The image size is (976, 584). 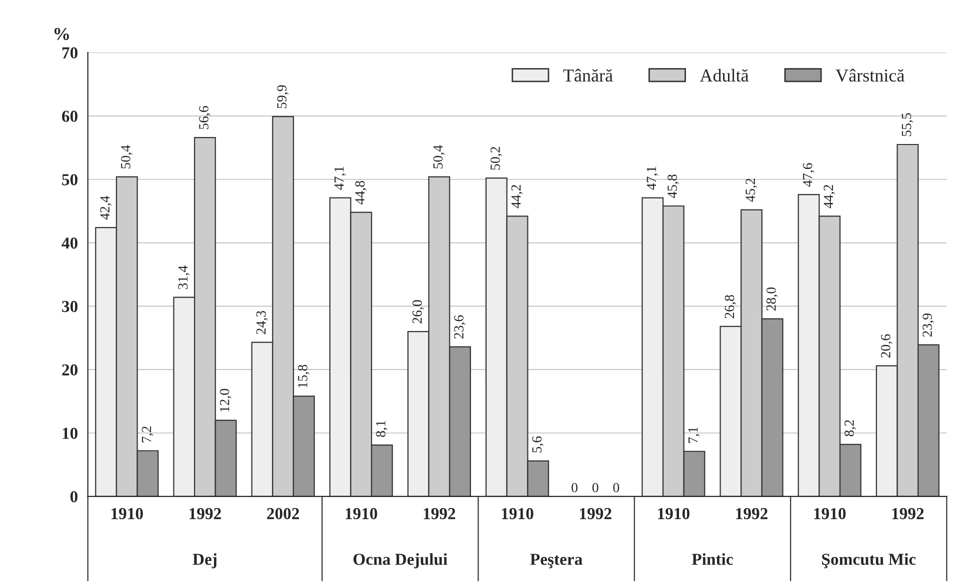 What do you see at coordinates (361, 192) in the screenshot?
I see `data-label: 44,8` at bounding box center [361, 192].